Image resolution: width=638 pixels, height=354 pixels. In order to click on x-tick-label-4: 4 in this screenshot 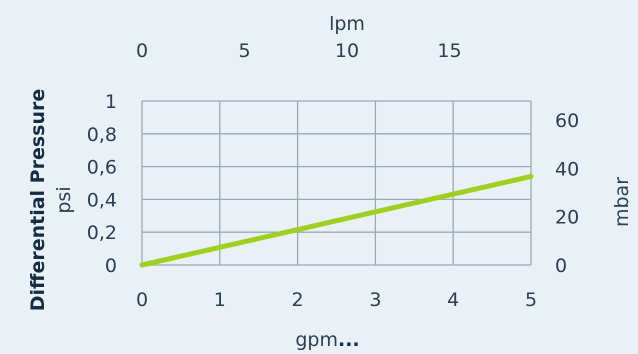, I will do `click(453, 300)`.